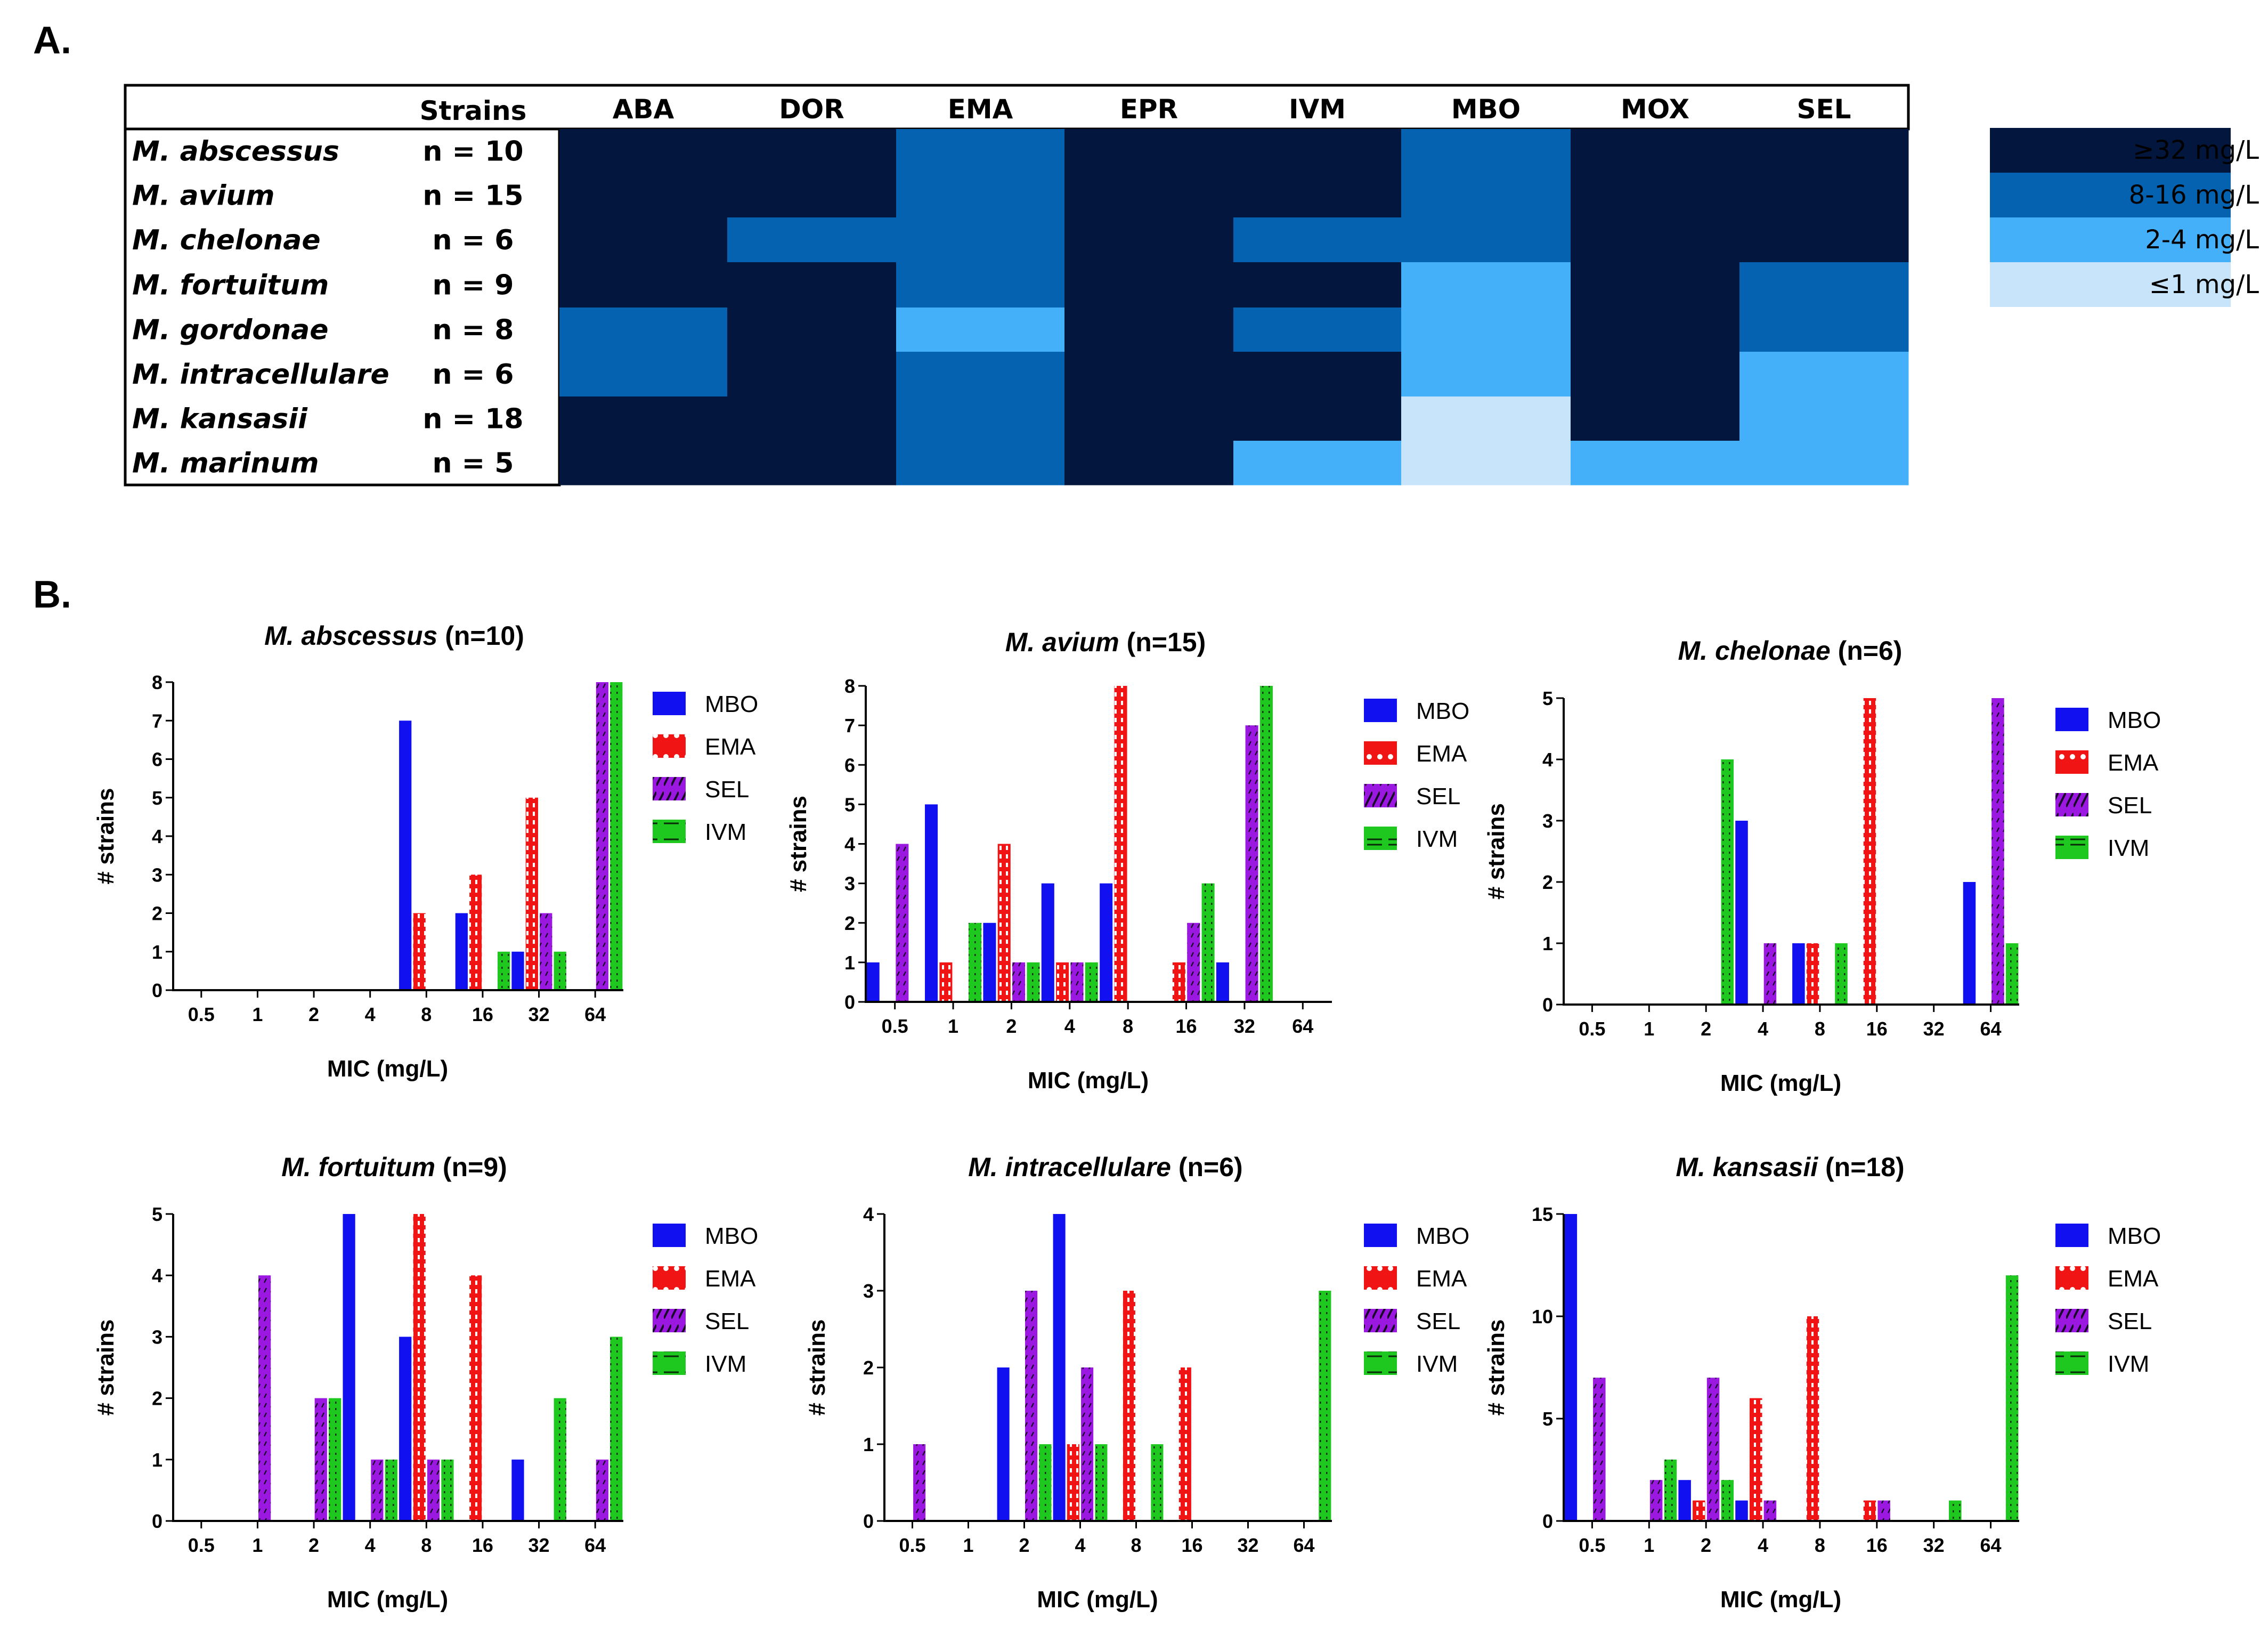 This screenshot has width=2268, height=1627. Describe the element at coordinates (157, 682) in the screenshot. I see `y-tick-label: 8` at that location.